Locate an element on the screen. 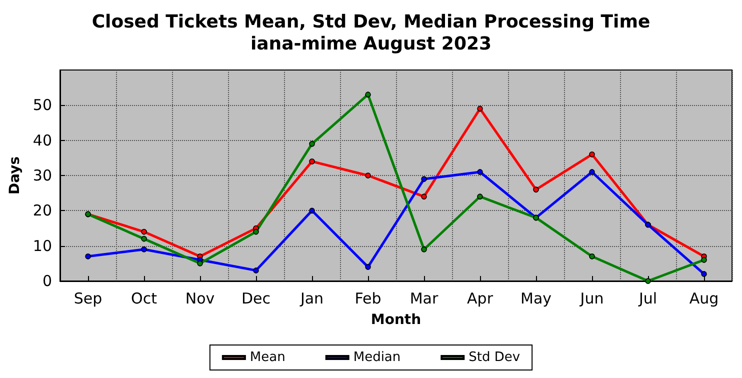 This screenshot has height=378, width=742. x-tick-label: Jun is located at coordinates (591, 299).